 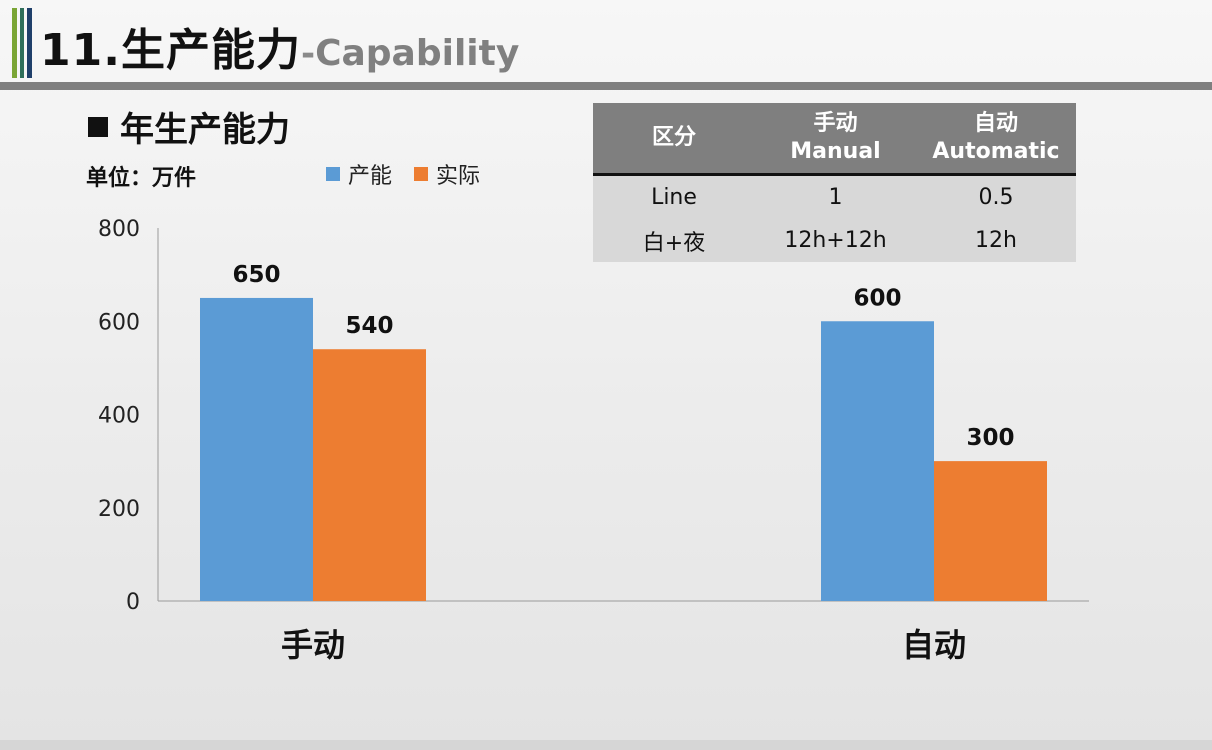 I want to click on data-label: 540, so click(x=369, y=326).